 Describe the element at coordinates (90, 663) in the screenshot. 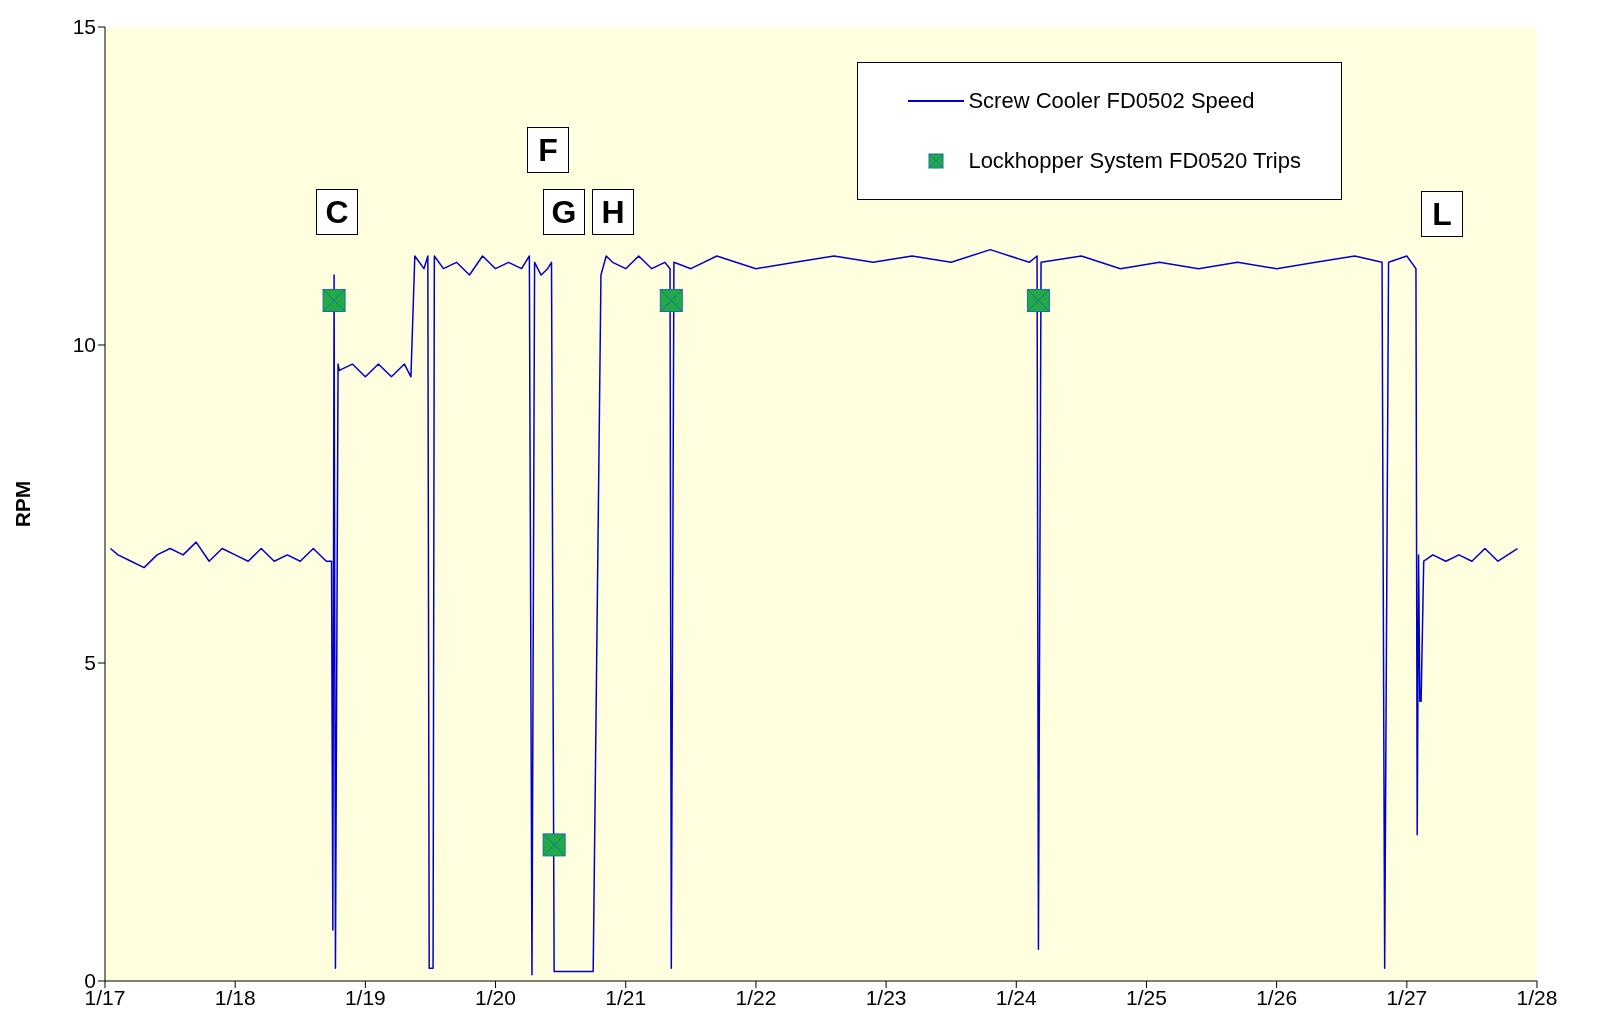

I see `y-tick-label: 5` at that location.